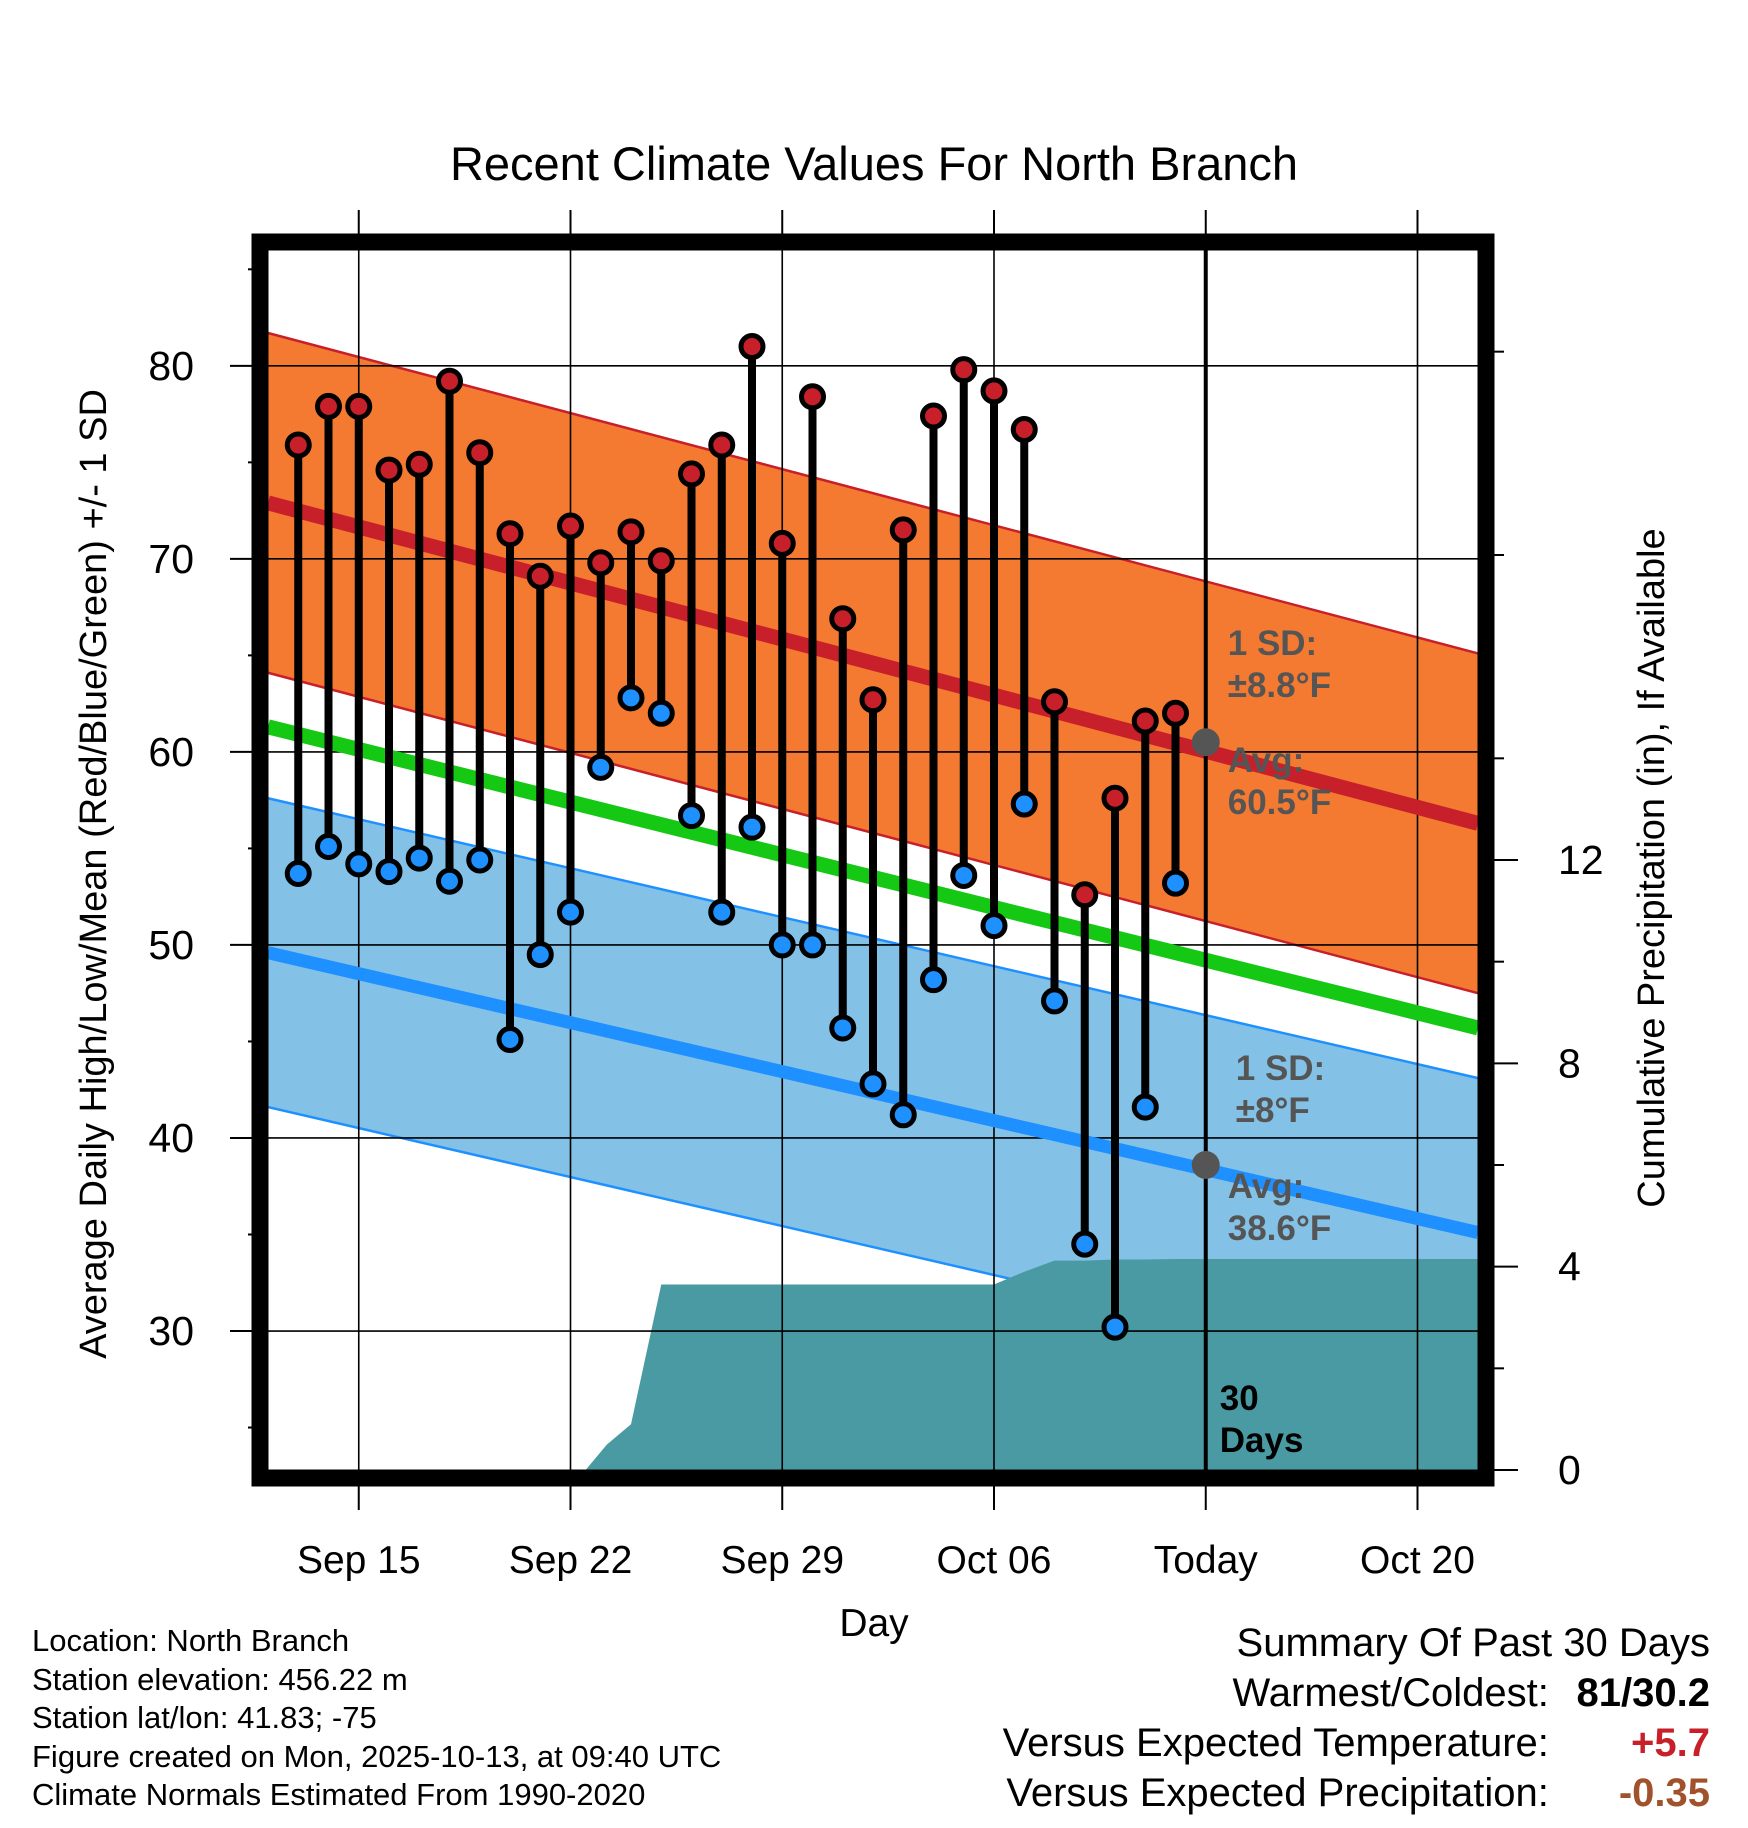 The height and width of the screenshot is (1828, 1748). I want to click on y-tick-label: 70, so click(171, 559).